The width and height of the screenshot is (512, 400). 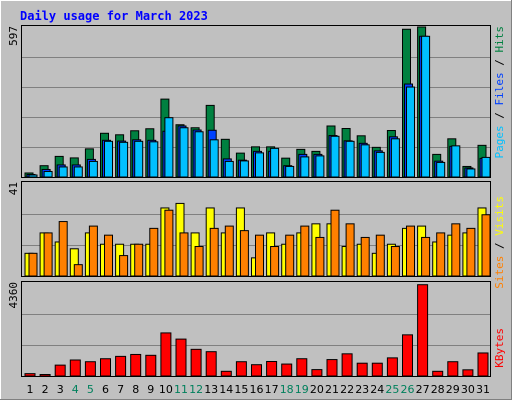 I want to click on legend-files: Files, so click(x=499, y=88).